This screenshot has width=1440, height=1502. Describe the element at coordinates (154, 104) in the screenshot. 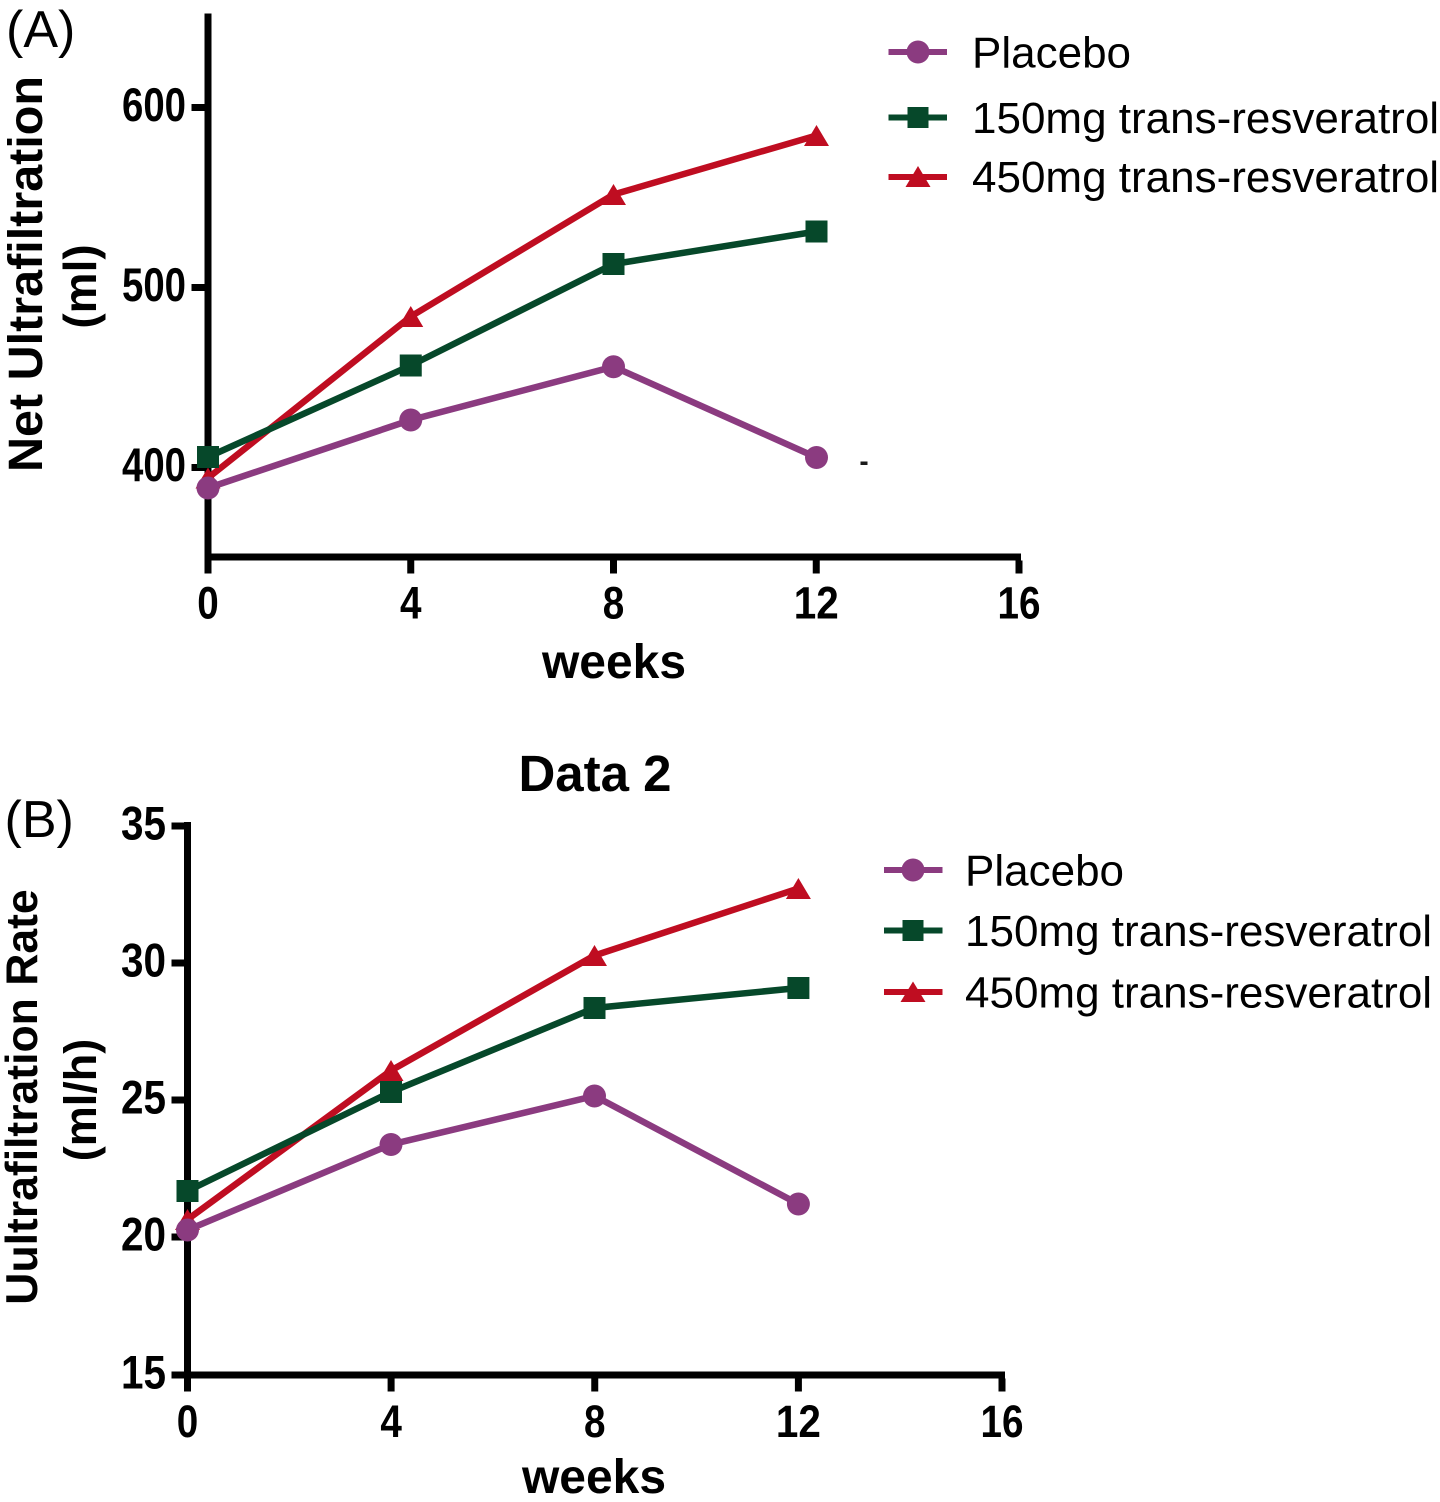

I see `svg-text: 600` at that location.